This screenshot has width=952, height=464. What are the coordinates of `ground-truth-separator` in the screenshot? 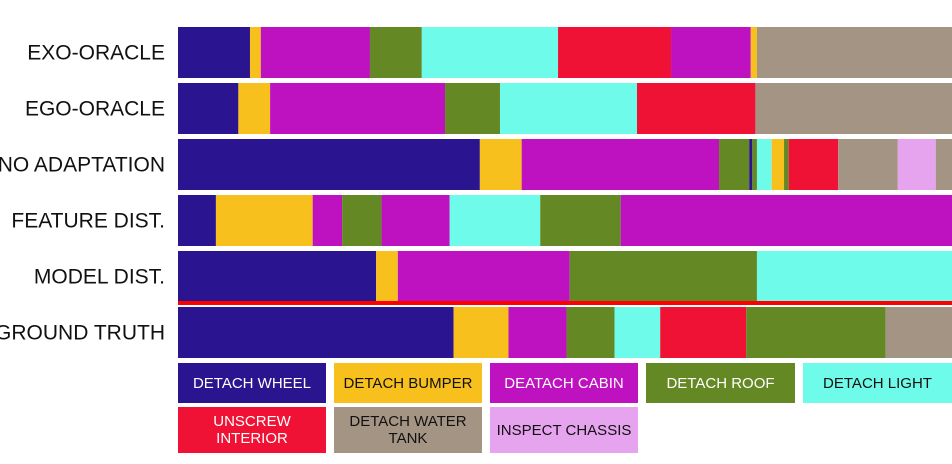 It's located at (565, 303).